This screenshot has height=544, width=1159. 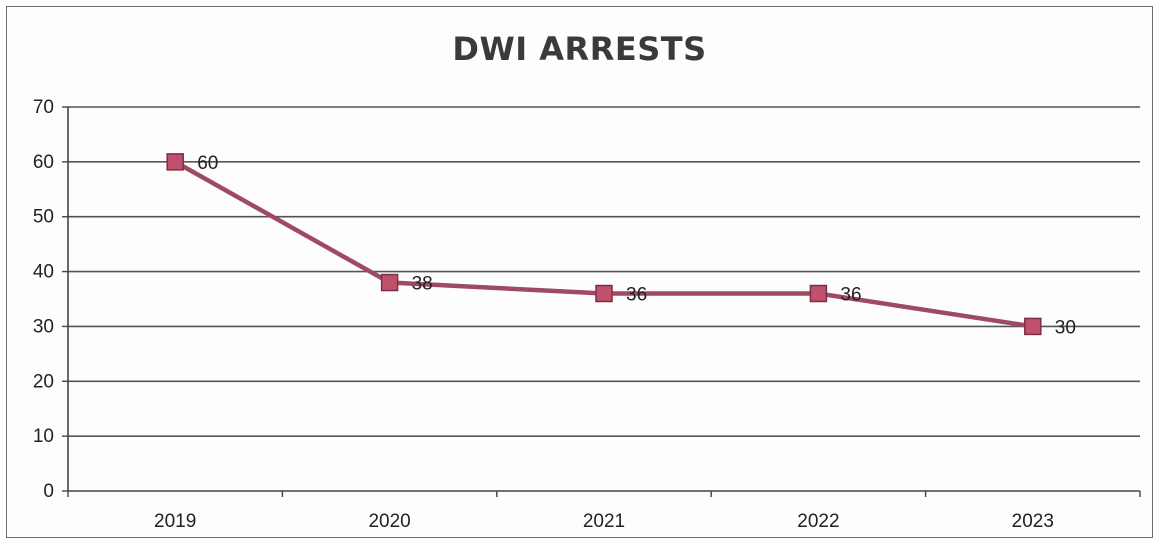 I want to click on x-tick-label: 2023, so click(x=1033, y=521).